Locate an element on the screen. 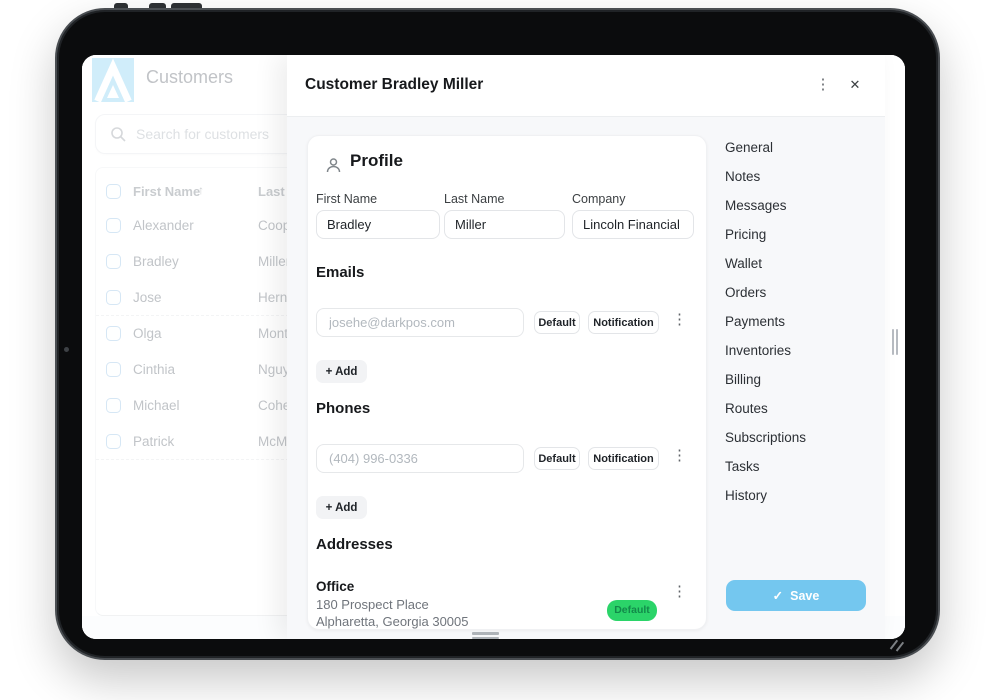 The image size is (1000, 700). phones-heading: Phones is located at coordinates (343, 408).